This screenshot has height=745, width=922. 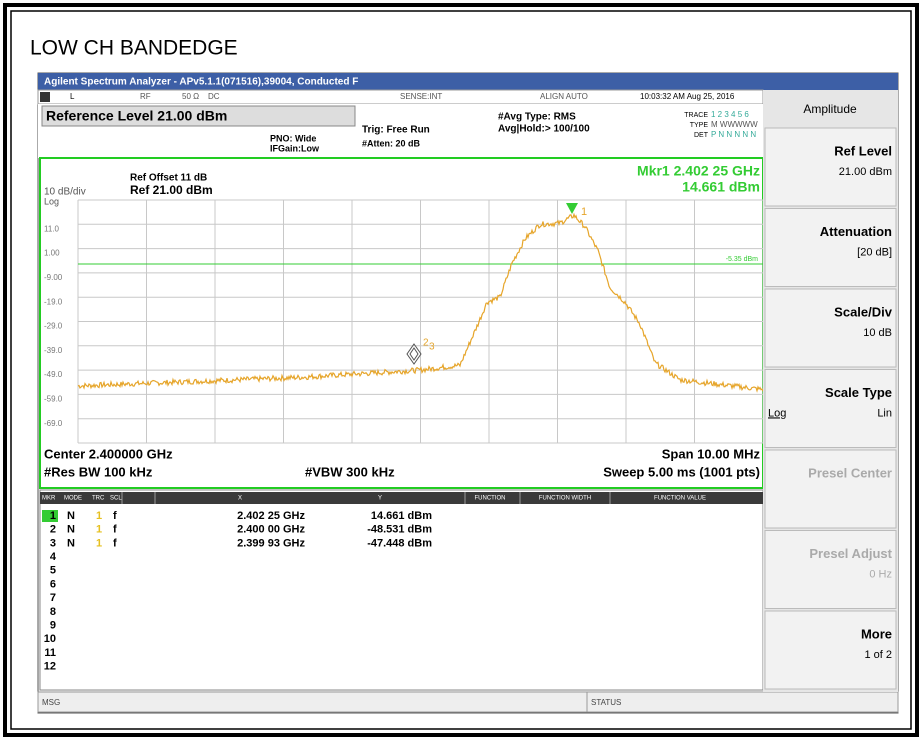 I want to click on table-cell: 14.661 dBm, so click(x=401, y=516).